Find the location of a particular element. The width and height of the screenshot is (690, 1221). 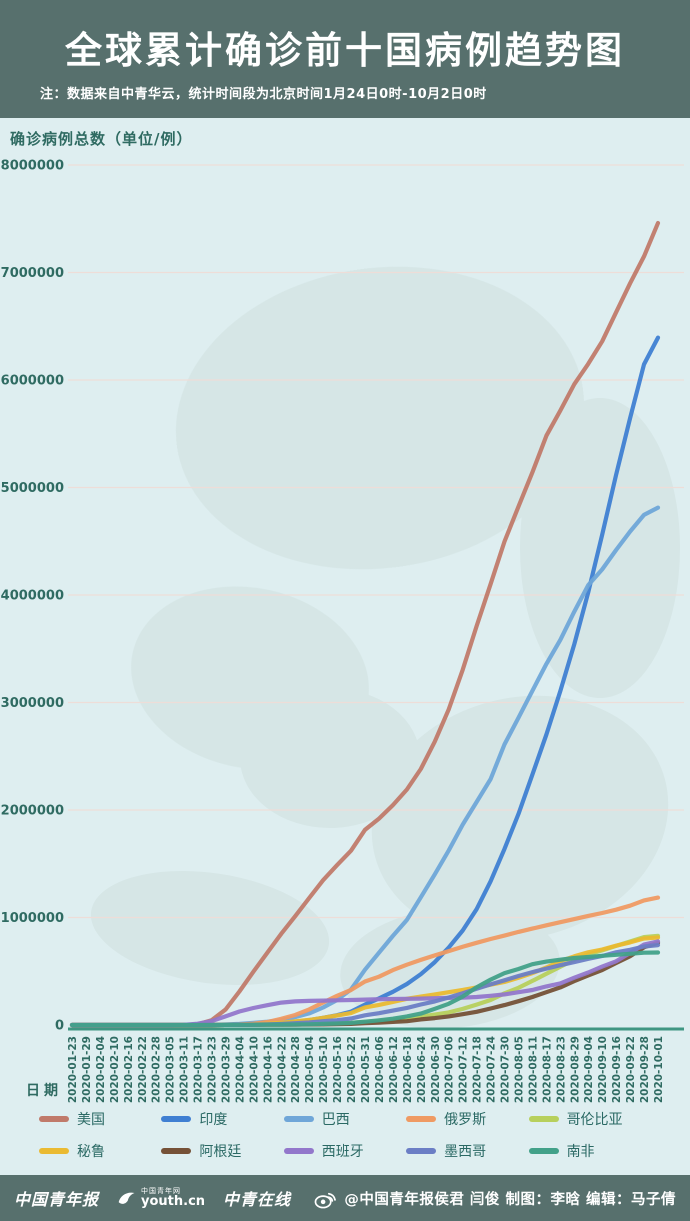

legend-label: 阿根廷 is located at coordinates (220, 1152).